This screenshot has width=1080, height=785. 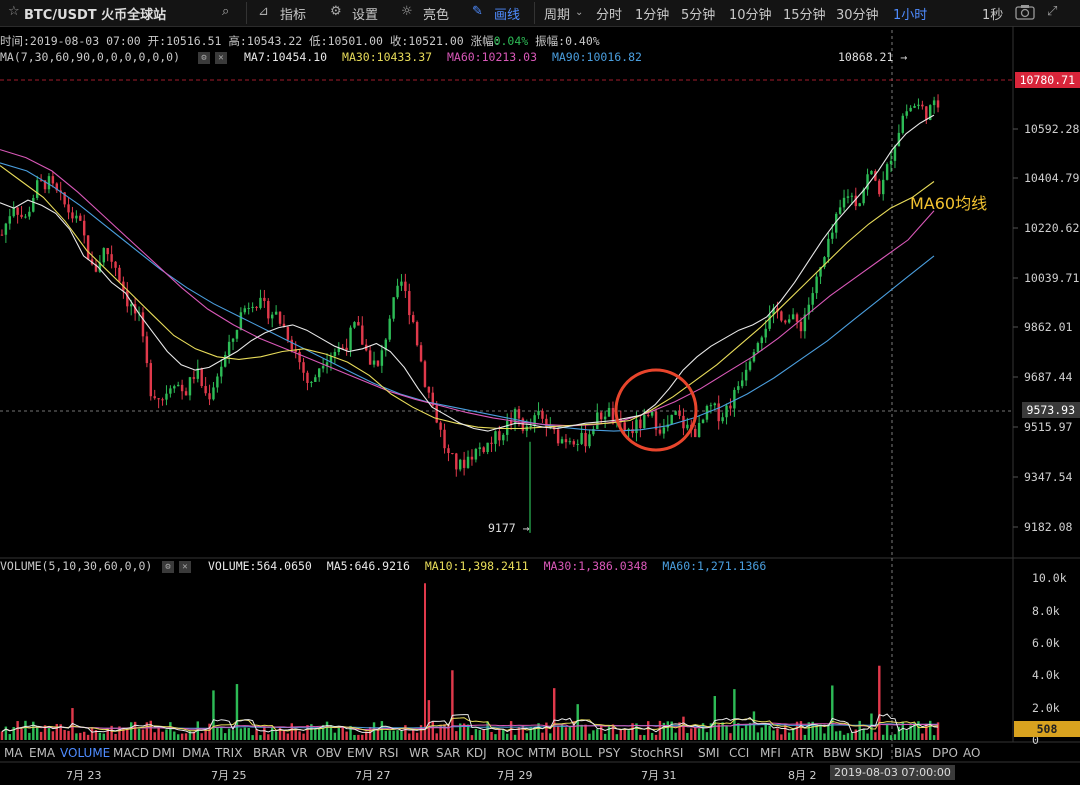 I want to click on ma-name: MA(7,30,60,90,0,0,0,0,0,0), so click(x=90, y=57).